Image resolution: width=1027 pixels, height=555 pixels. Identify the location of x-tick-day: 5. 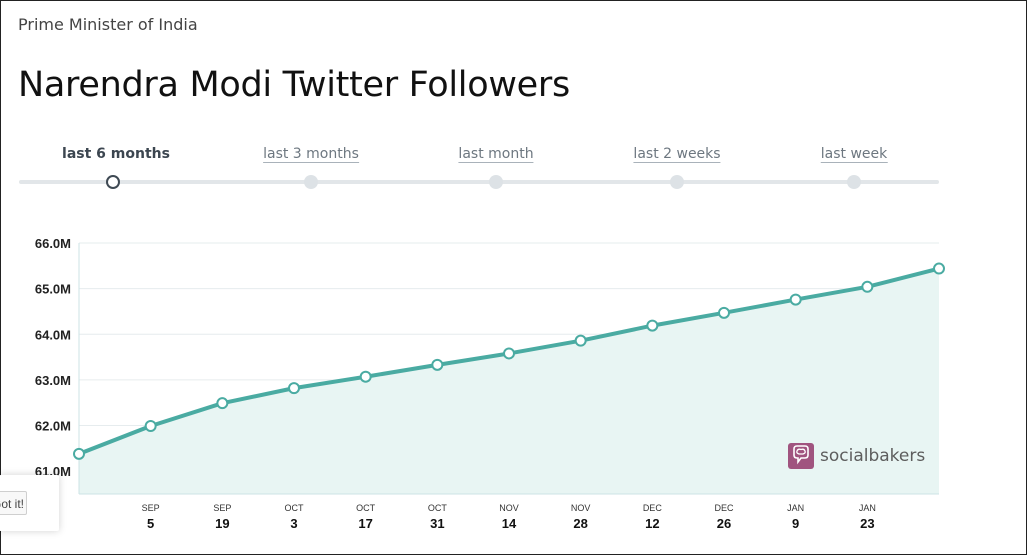
(150, 523).